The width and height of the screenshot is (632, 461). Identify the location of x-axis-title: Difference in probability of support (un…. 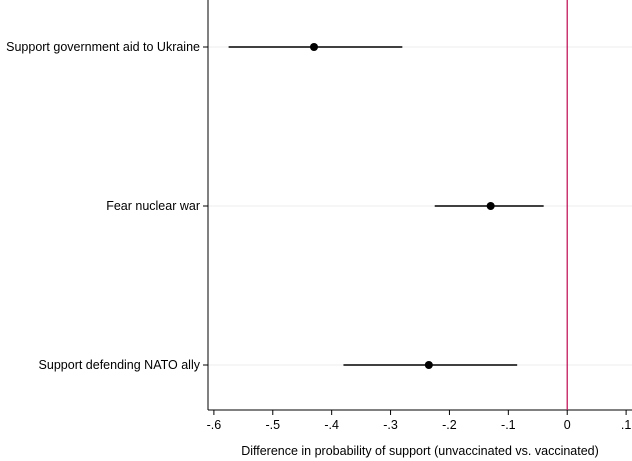
(420, 451).